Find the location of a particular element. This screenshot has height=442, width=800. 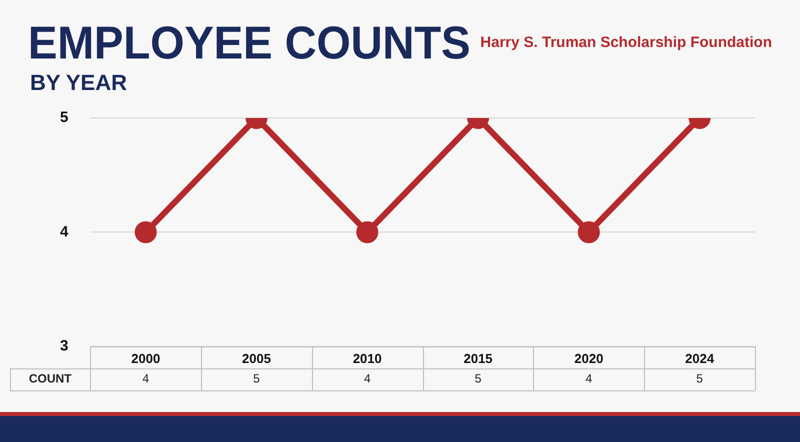

chart-subtitle: BY YEAR is located at coordinates (79, 83).